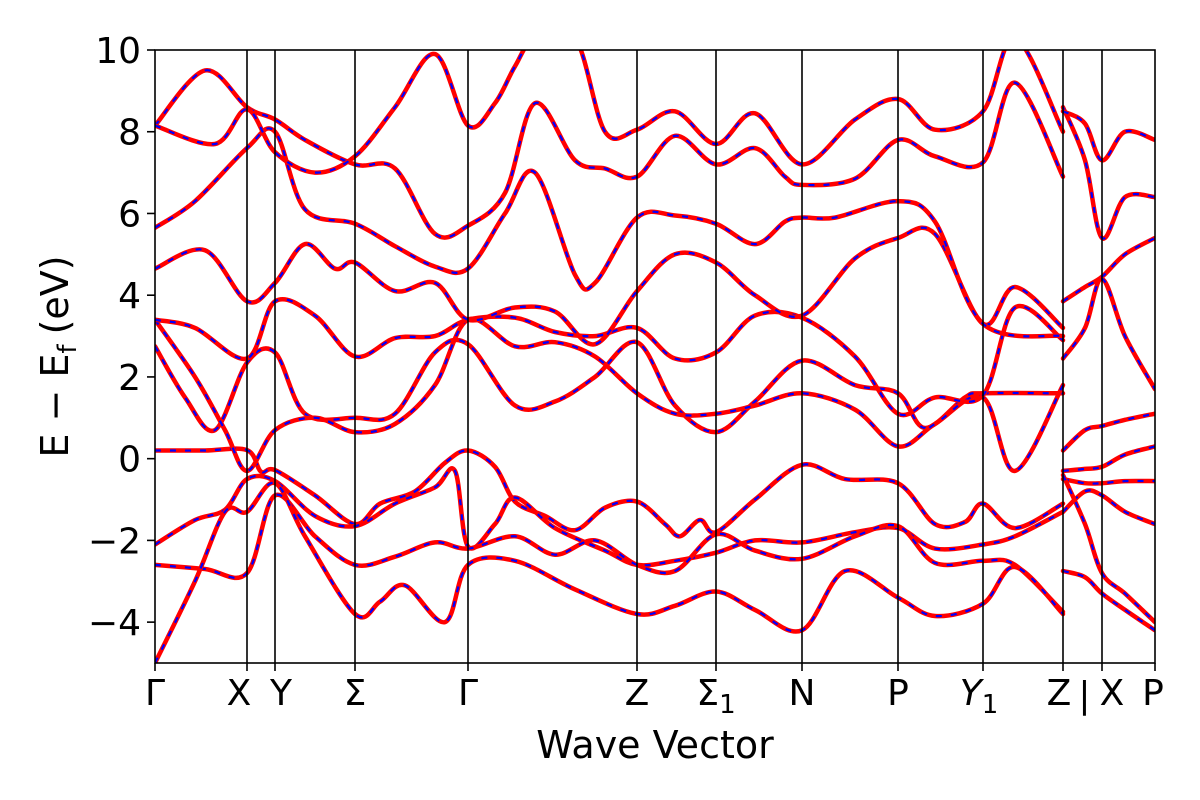  What do you see at coordinates (129, 214) in the screenshot?
I see `y-tick-label-5: 6` at bounding box center [129, 214].